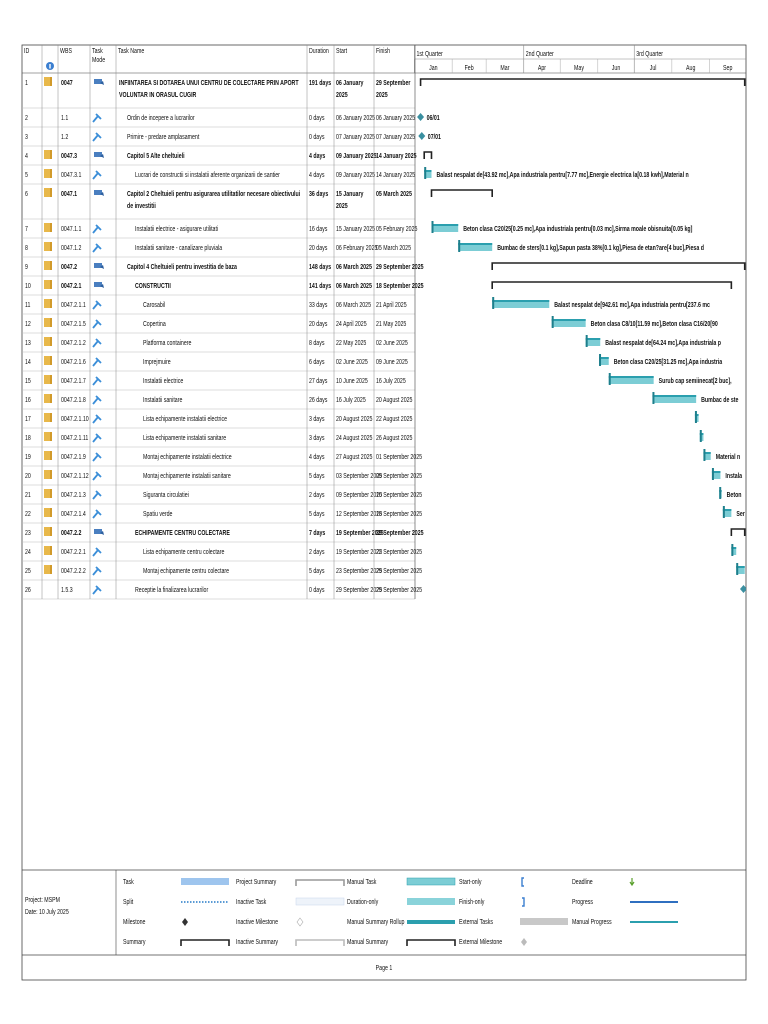 Image resolution: width=768 pixels, height=1024 pixels. Describe the element at coordinates (28, 590) in the screenshot. I see `task-id-clip: 26` at that location.